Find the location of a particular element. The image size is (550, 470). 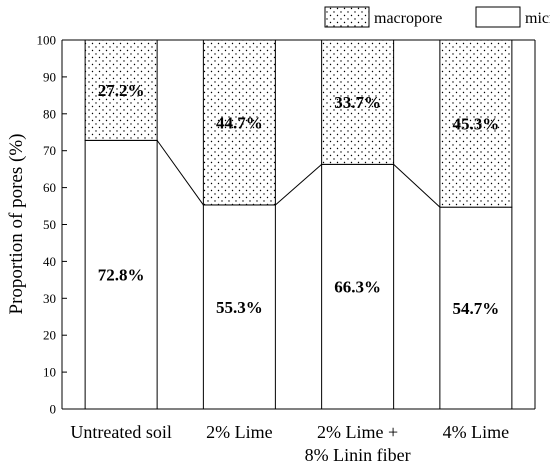

legend: macropore micropore is located at coordinates (437, 17).